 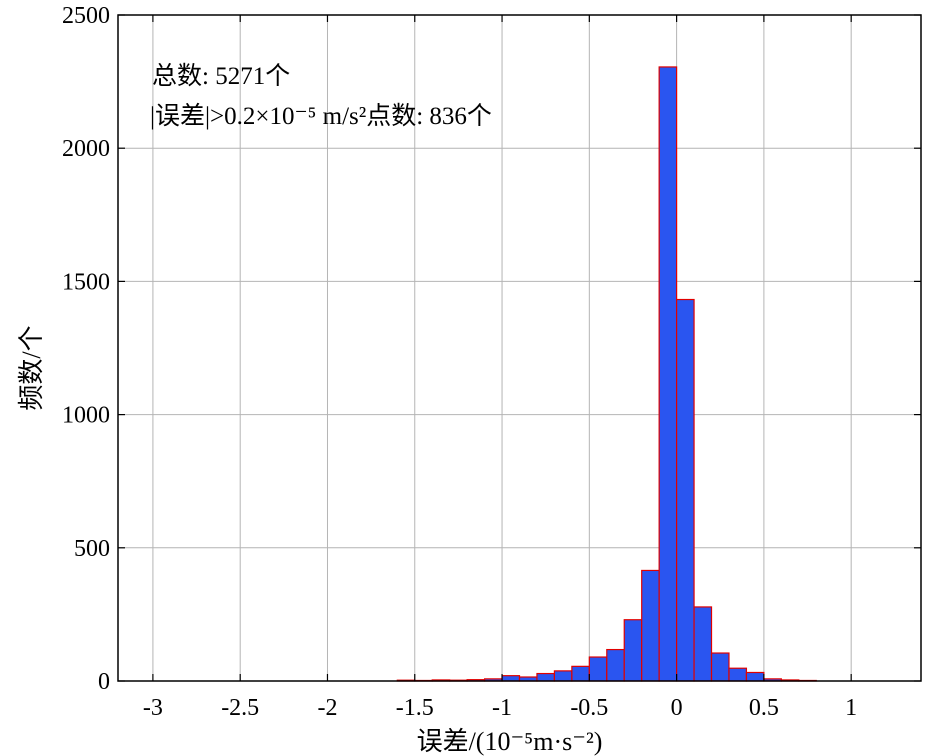 I want to click on x-tick-label: 1, so click(x=851, y=708).